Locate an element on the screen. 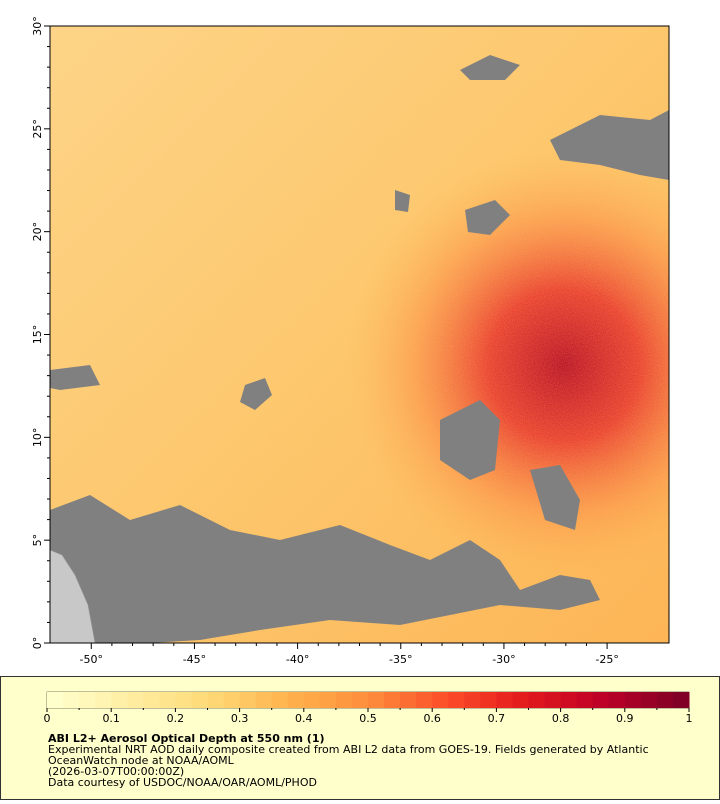  y-tick-label: 0° is located at coordinates (37, 643).